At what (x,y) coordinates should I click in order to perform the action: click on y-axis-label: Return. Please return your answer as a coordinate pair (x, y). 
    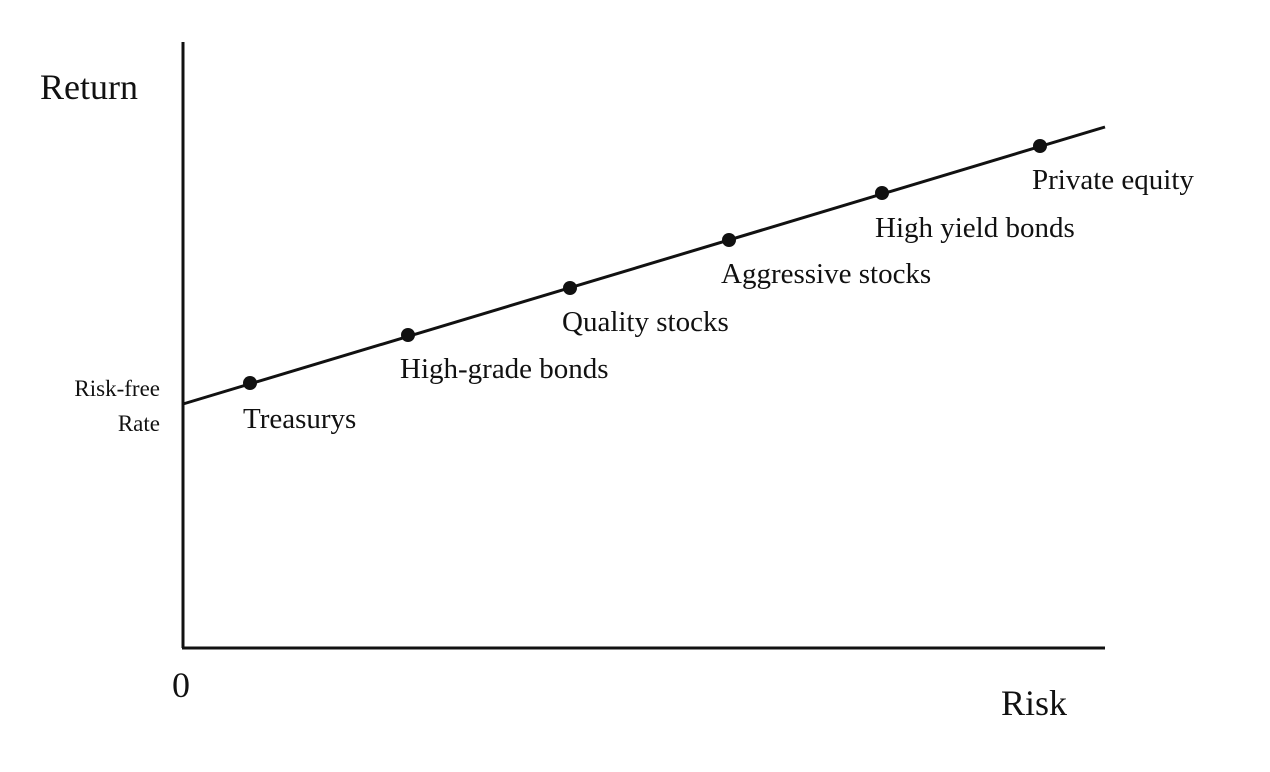
    Looking at the image, I should click on (89, 87).